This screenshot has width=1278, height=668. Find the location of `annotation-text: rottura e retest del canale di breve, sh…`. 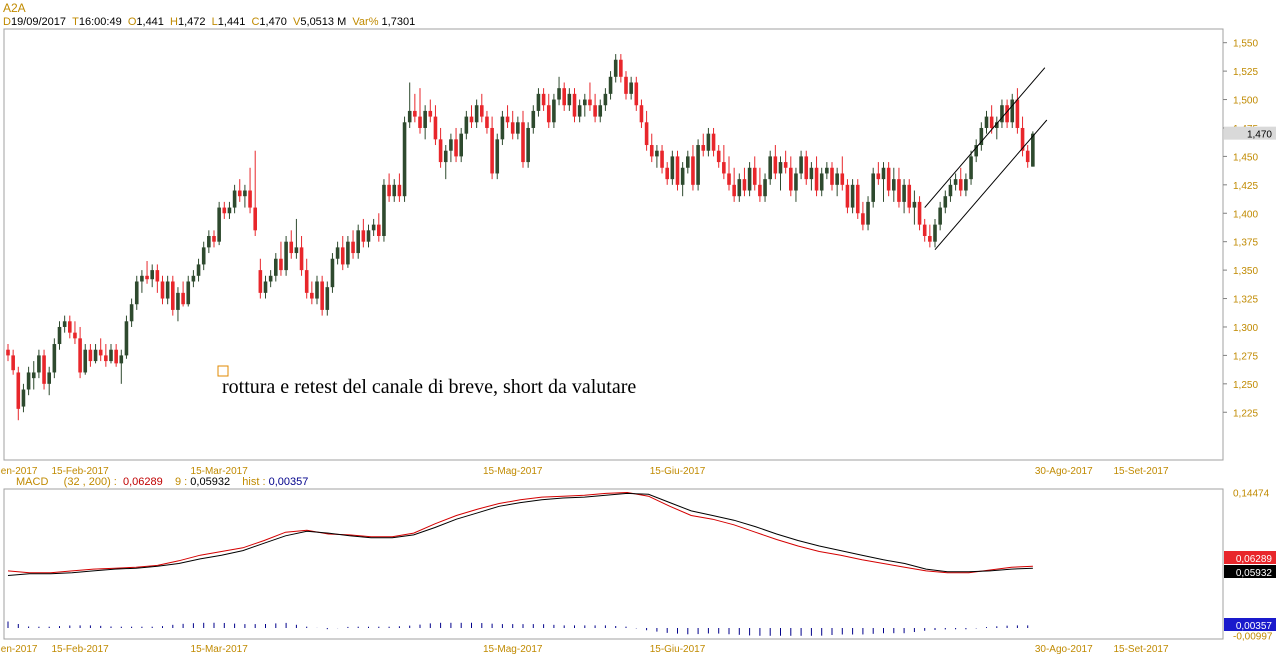

annotation-text: rottura e retest del canale di breve, sh… is located at coordinates (429, 387).